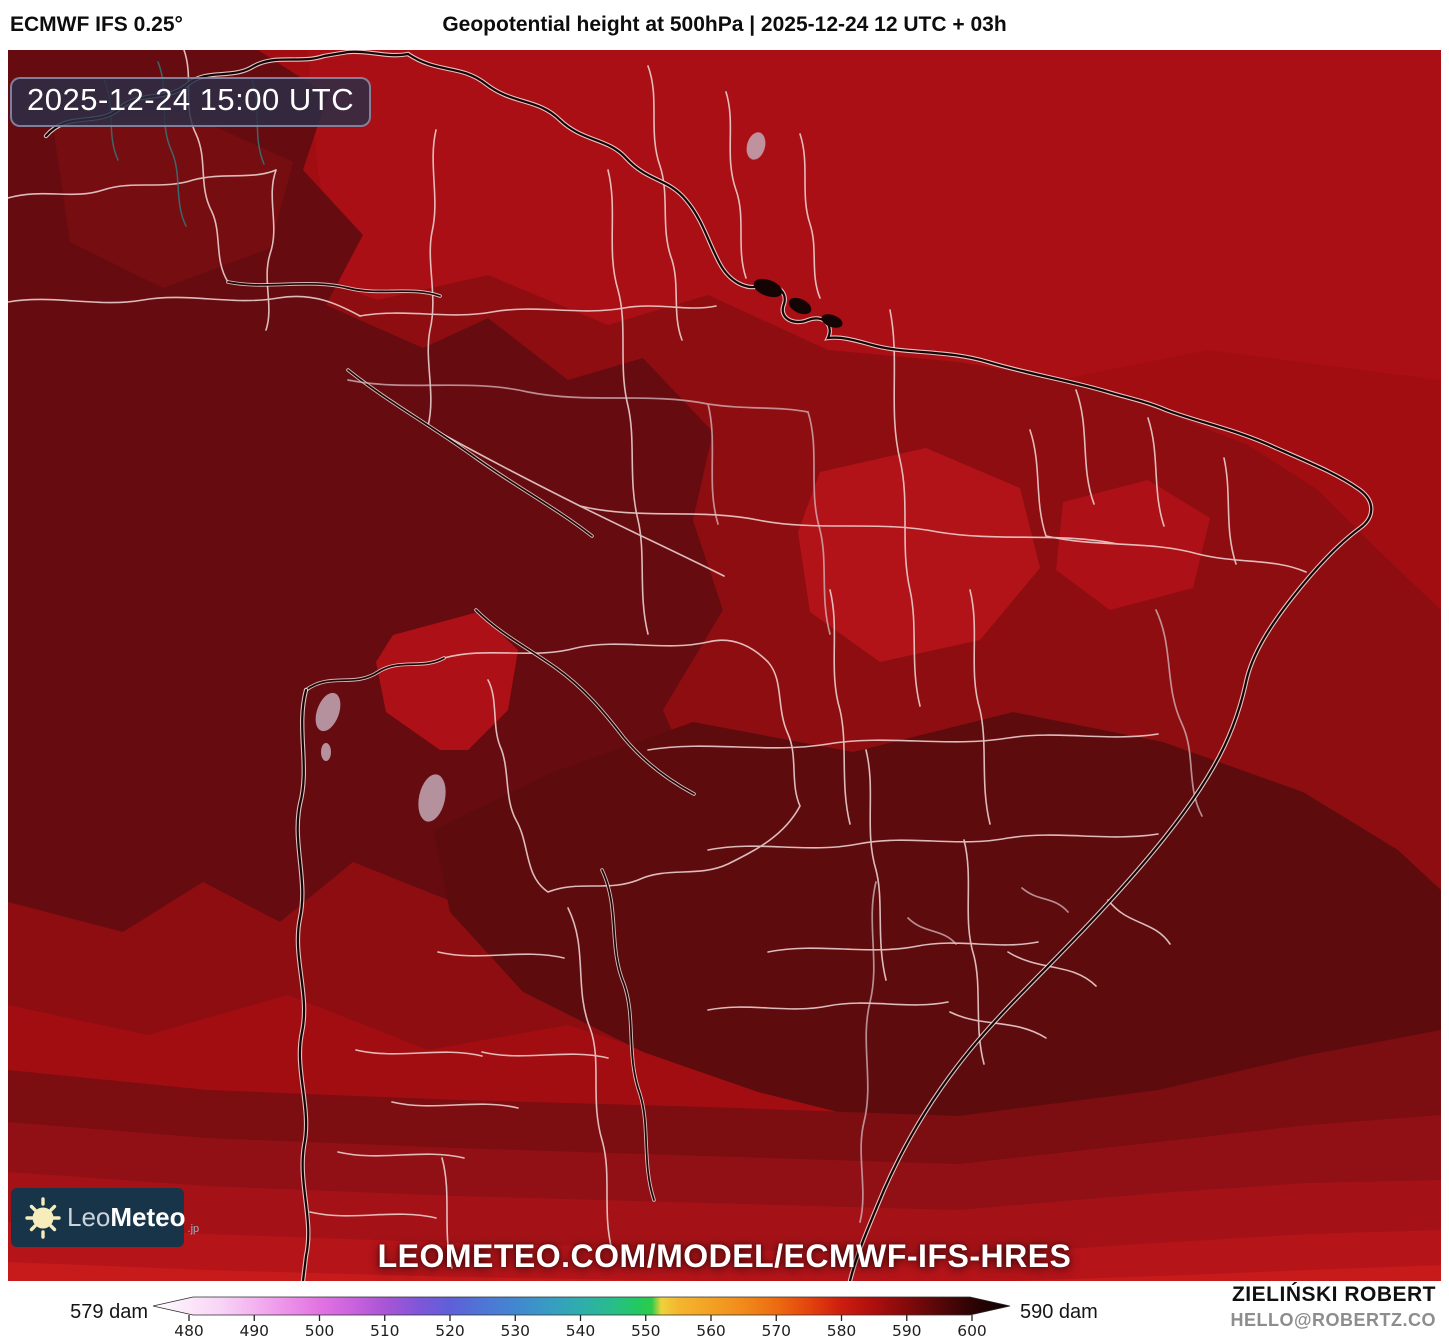 The image size is (1449, 1338). I want to click on colorbar-min-annotation: 579 dam, so click(109, 1312).